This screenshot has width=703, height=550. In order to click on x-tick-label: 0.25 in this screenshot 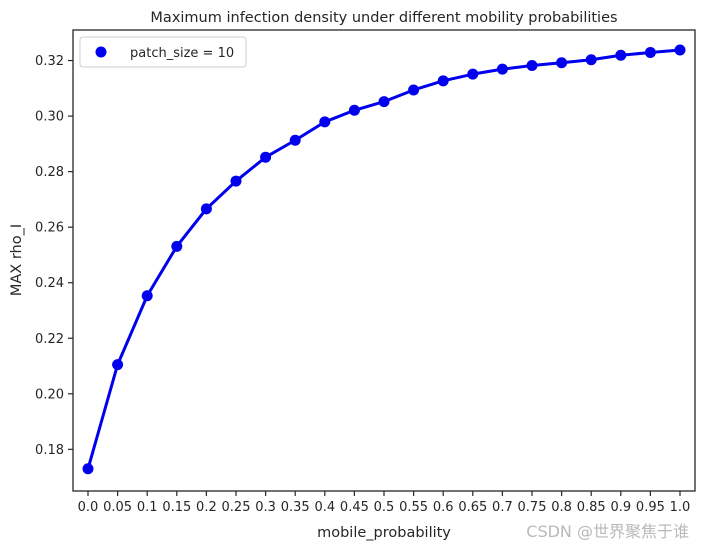, I will do `click(236, 507)`.